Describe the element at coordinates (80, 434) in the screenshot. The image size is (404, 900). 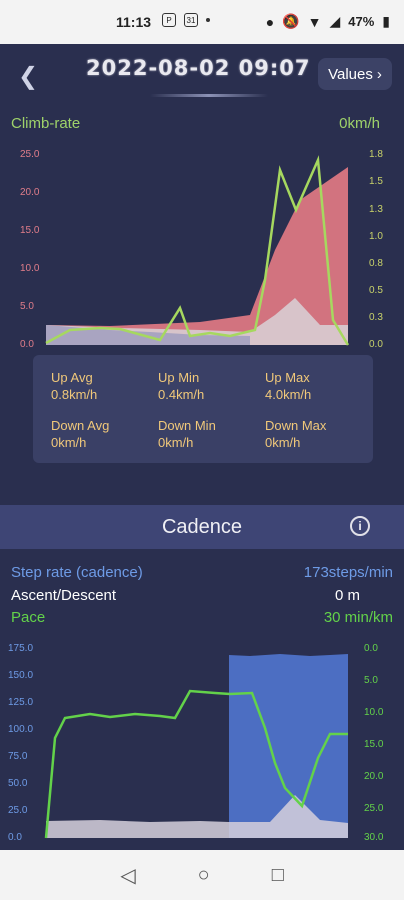
I see `down-avg-stat: Down Avg 0km/h` at that location.